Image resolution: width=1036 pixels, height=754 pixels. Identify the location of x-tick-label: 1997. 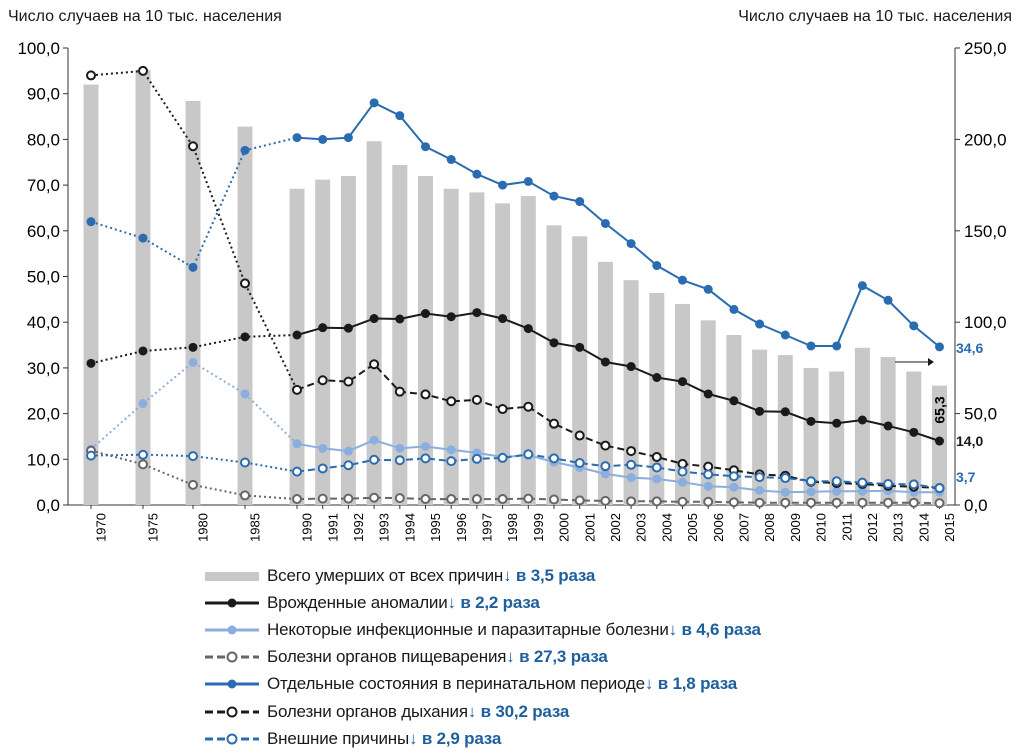
(486, 527).